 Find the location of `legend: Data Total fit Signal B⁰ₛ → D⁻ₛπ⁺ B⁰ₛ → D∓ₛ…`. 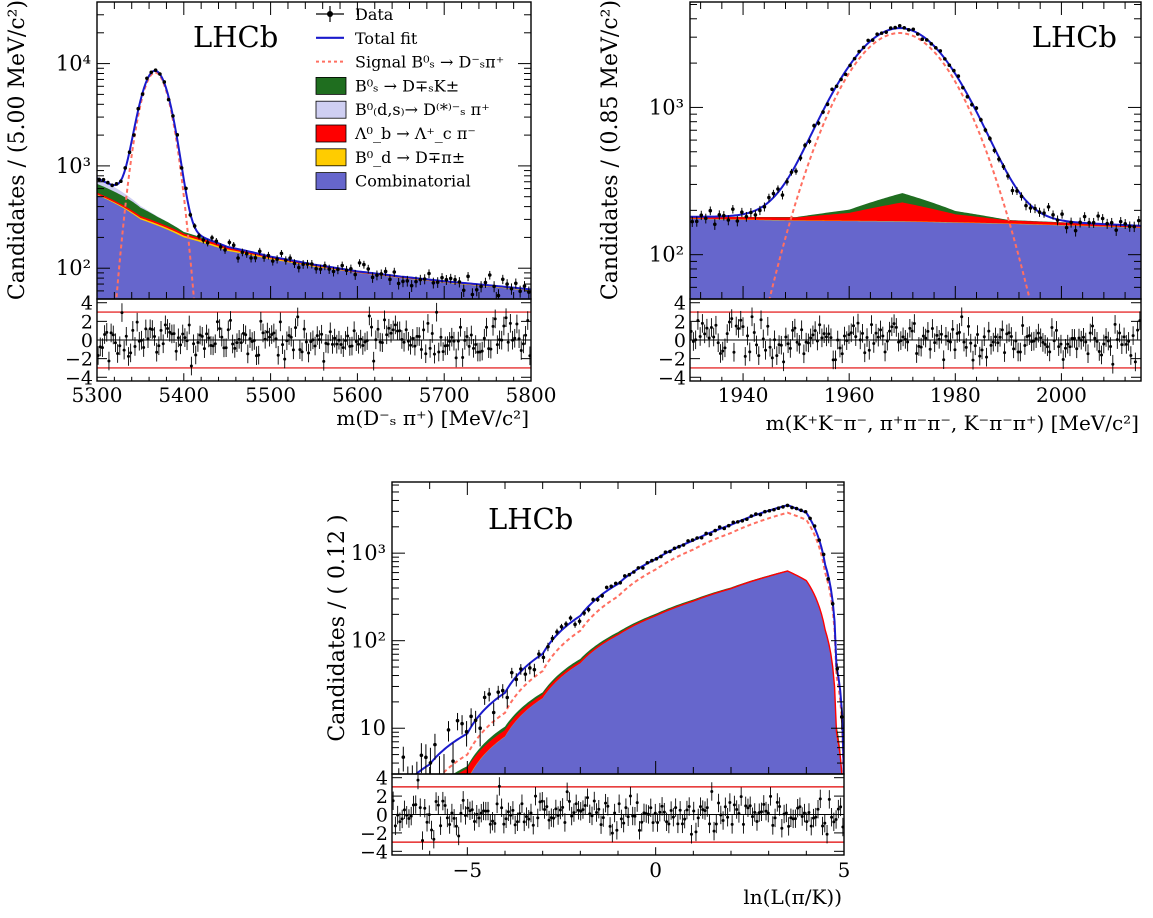

legend: Data Total fit Signal B⁰ₛ → D⁻ₛπ⁺ B⁰ₛ → D∓ₛ… is located at coordinates (409, 98).